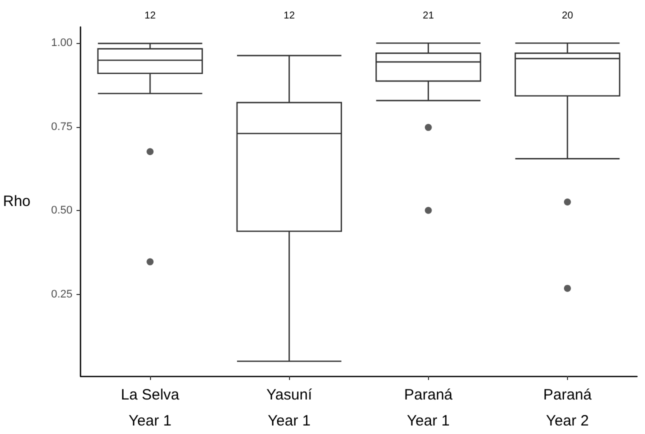  I want to click on x-tick-label: Yasuní Year 1, so click(289, 408).